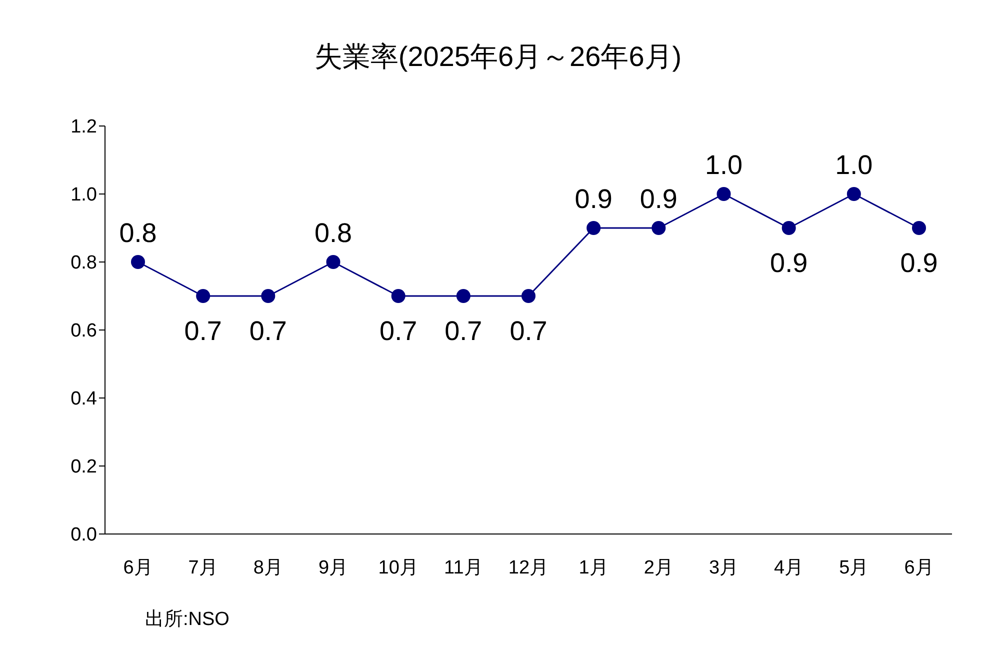  I want to click on y-tick-label: 0.0, so click(83, 535).